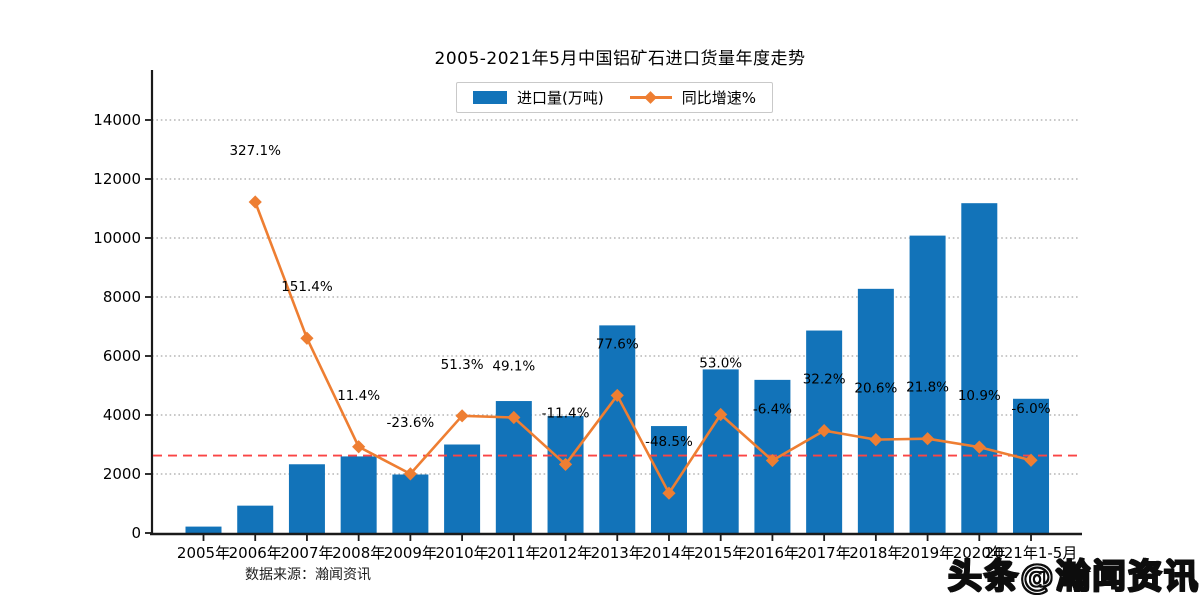 Image resolution: width=1200 pixels, height=604 pixels. I want to click on y-tick-label: 6000, so click(122, 356).